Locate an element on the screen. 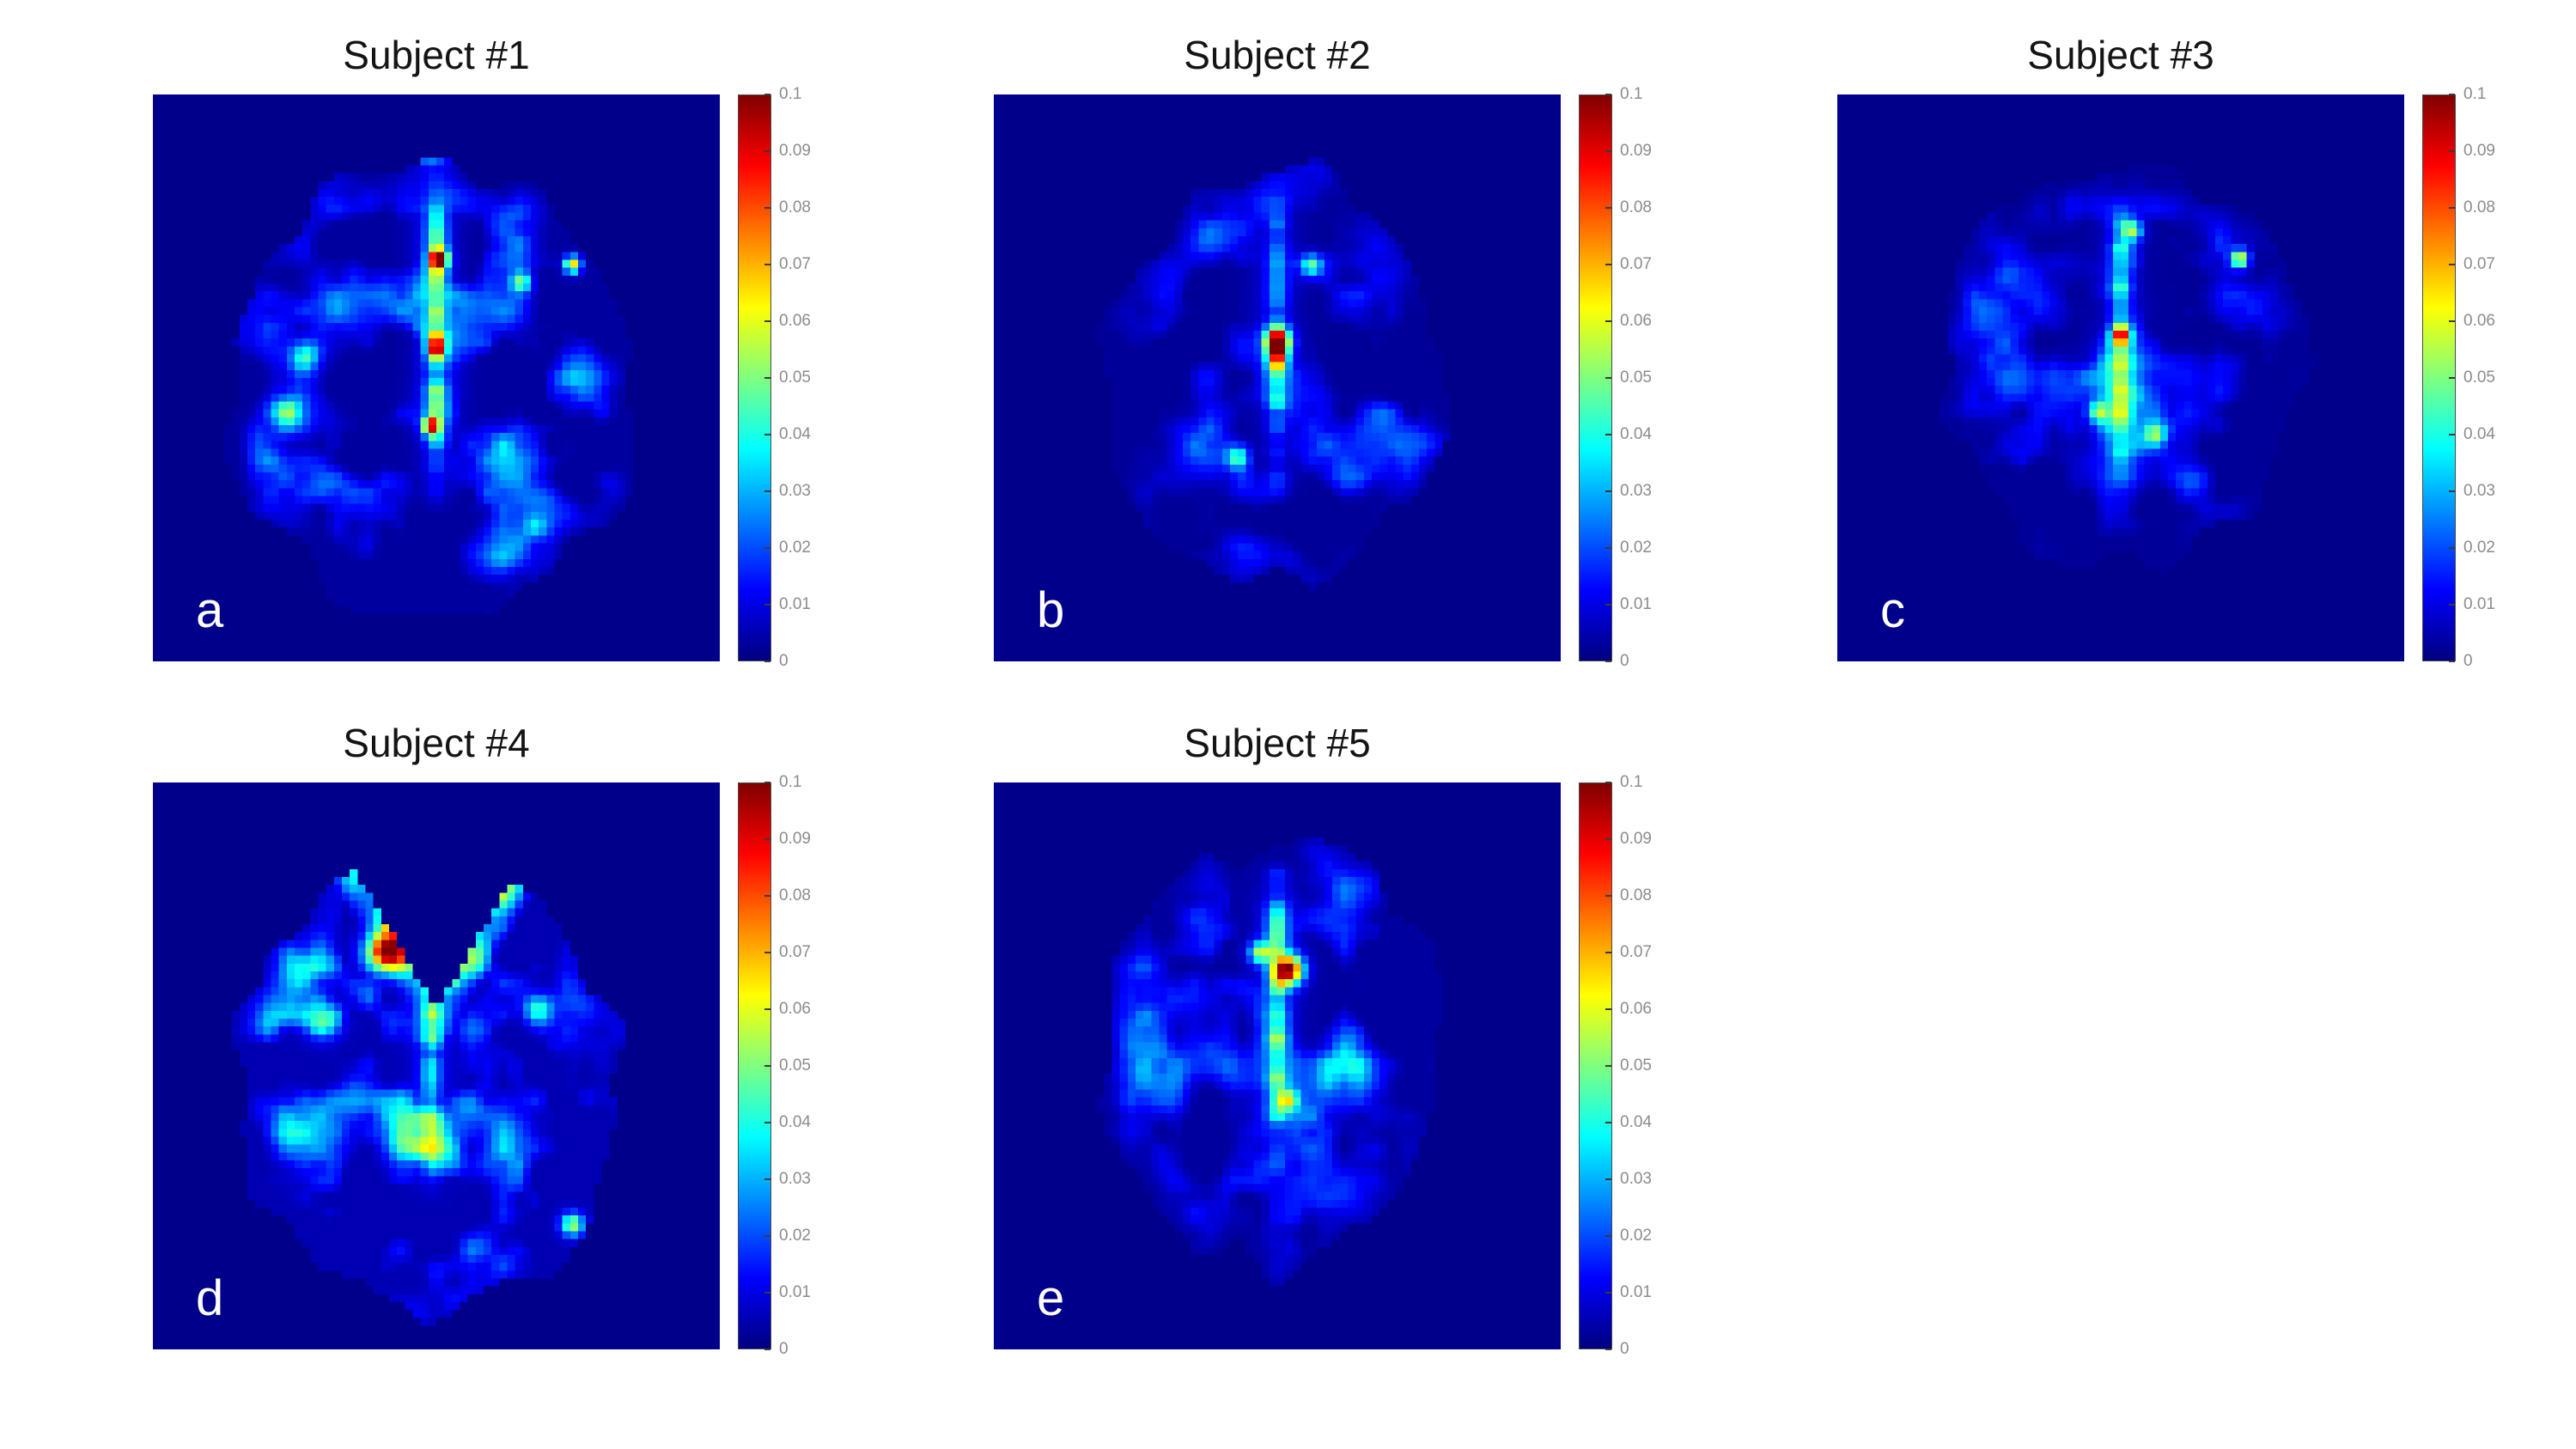 Image resolution: width=2576 pixels, height=1449 pixels. brain-heatmap-image: c is located at coordinates (2120, 377).